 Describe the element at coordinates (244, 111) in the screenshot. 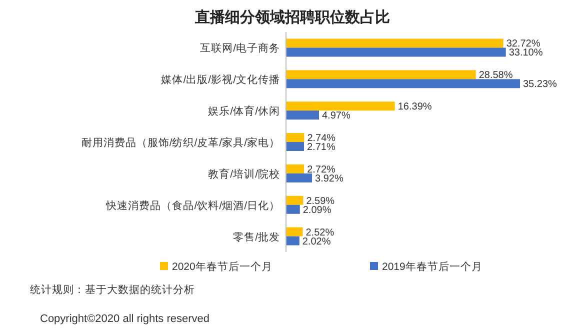

I see `y-tick-label: 娱乐/体育/休闲` at that location.